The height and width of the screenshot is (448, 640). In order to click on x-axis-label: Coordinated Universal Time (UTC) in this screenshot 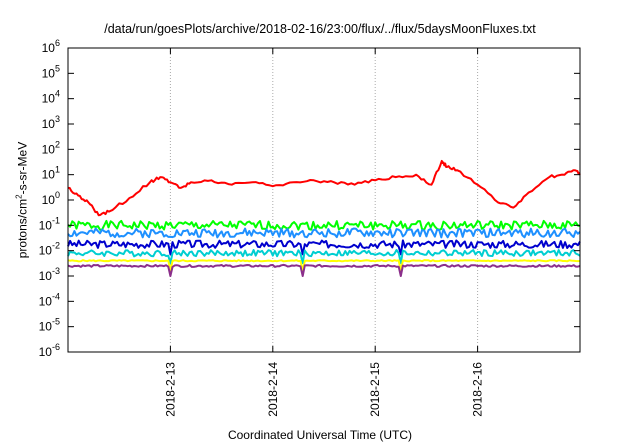, I will do `click(320, 435)`.